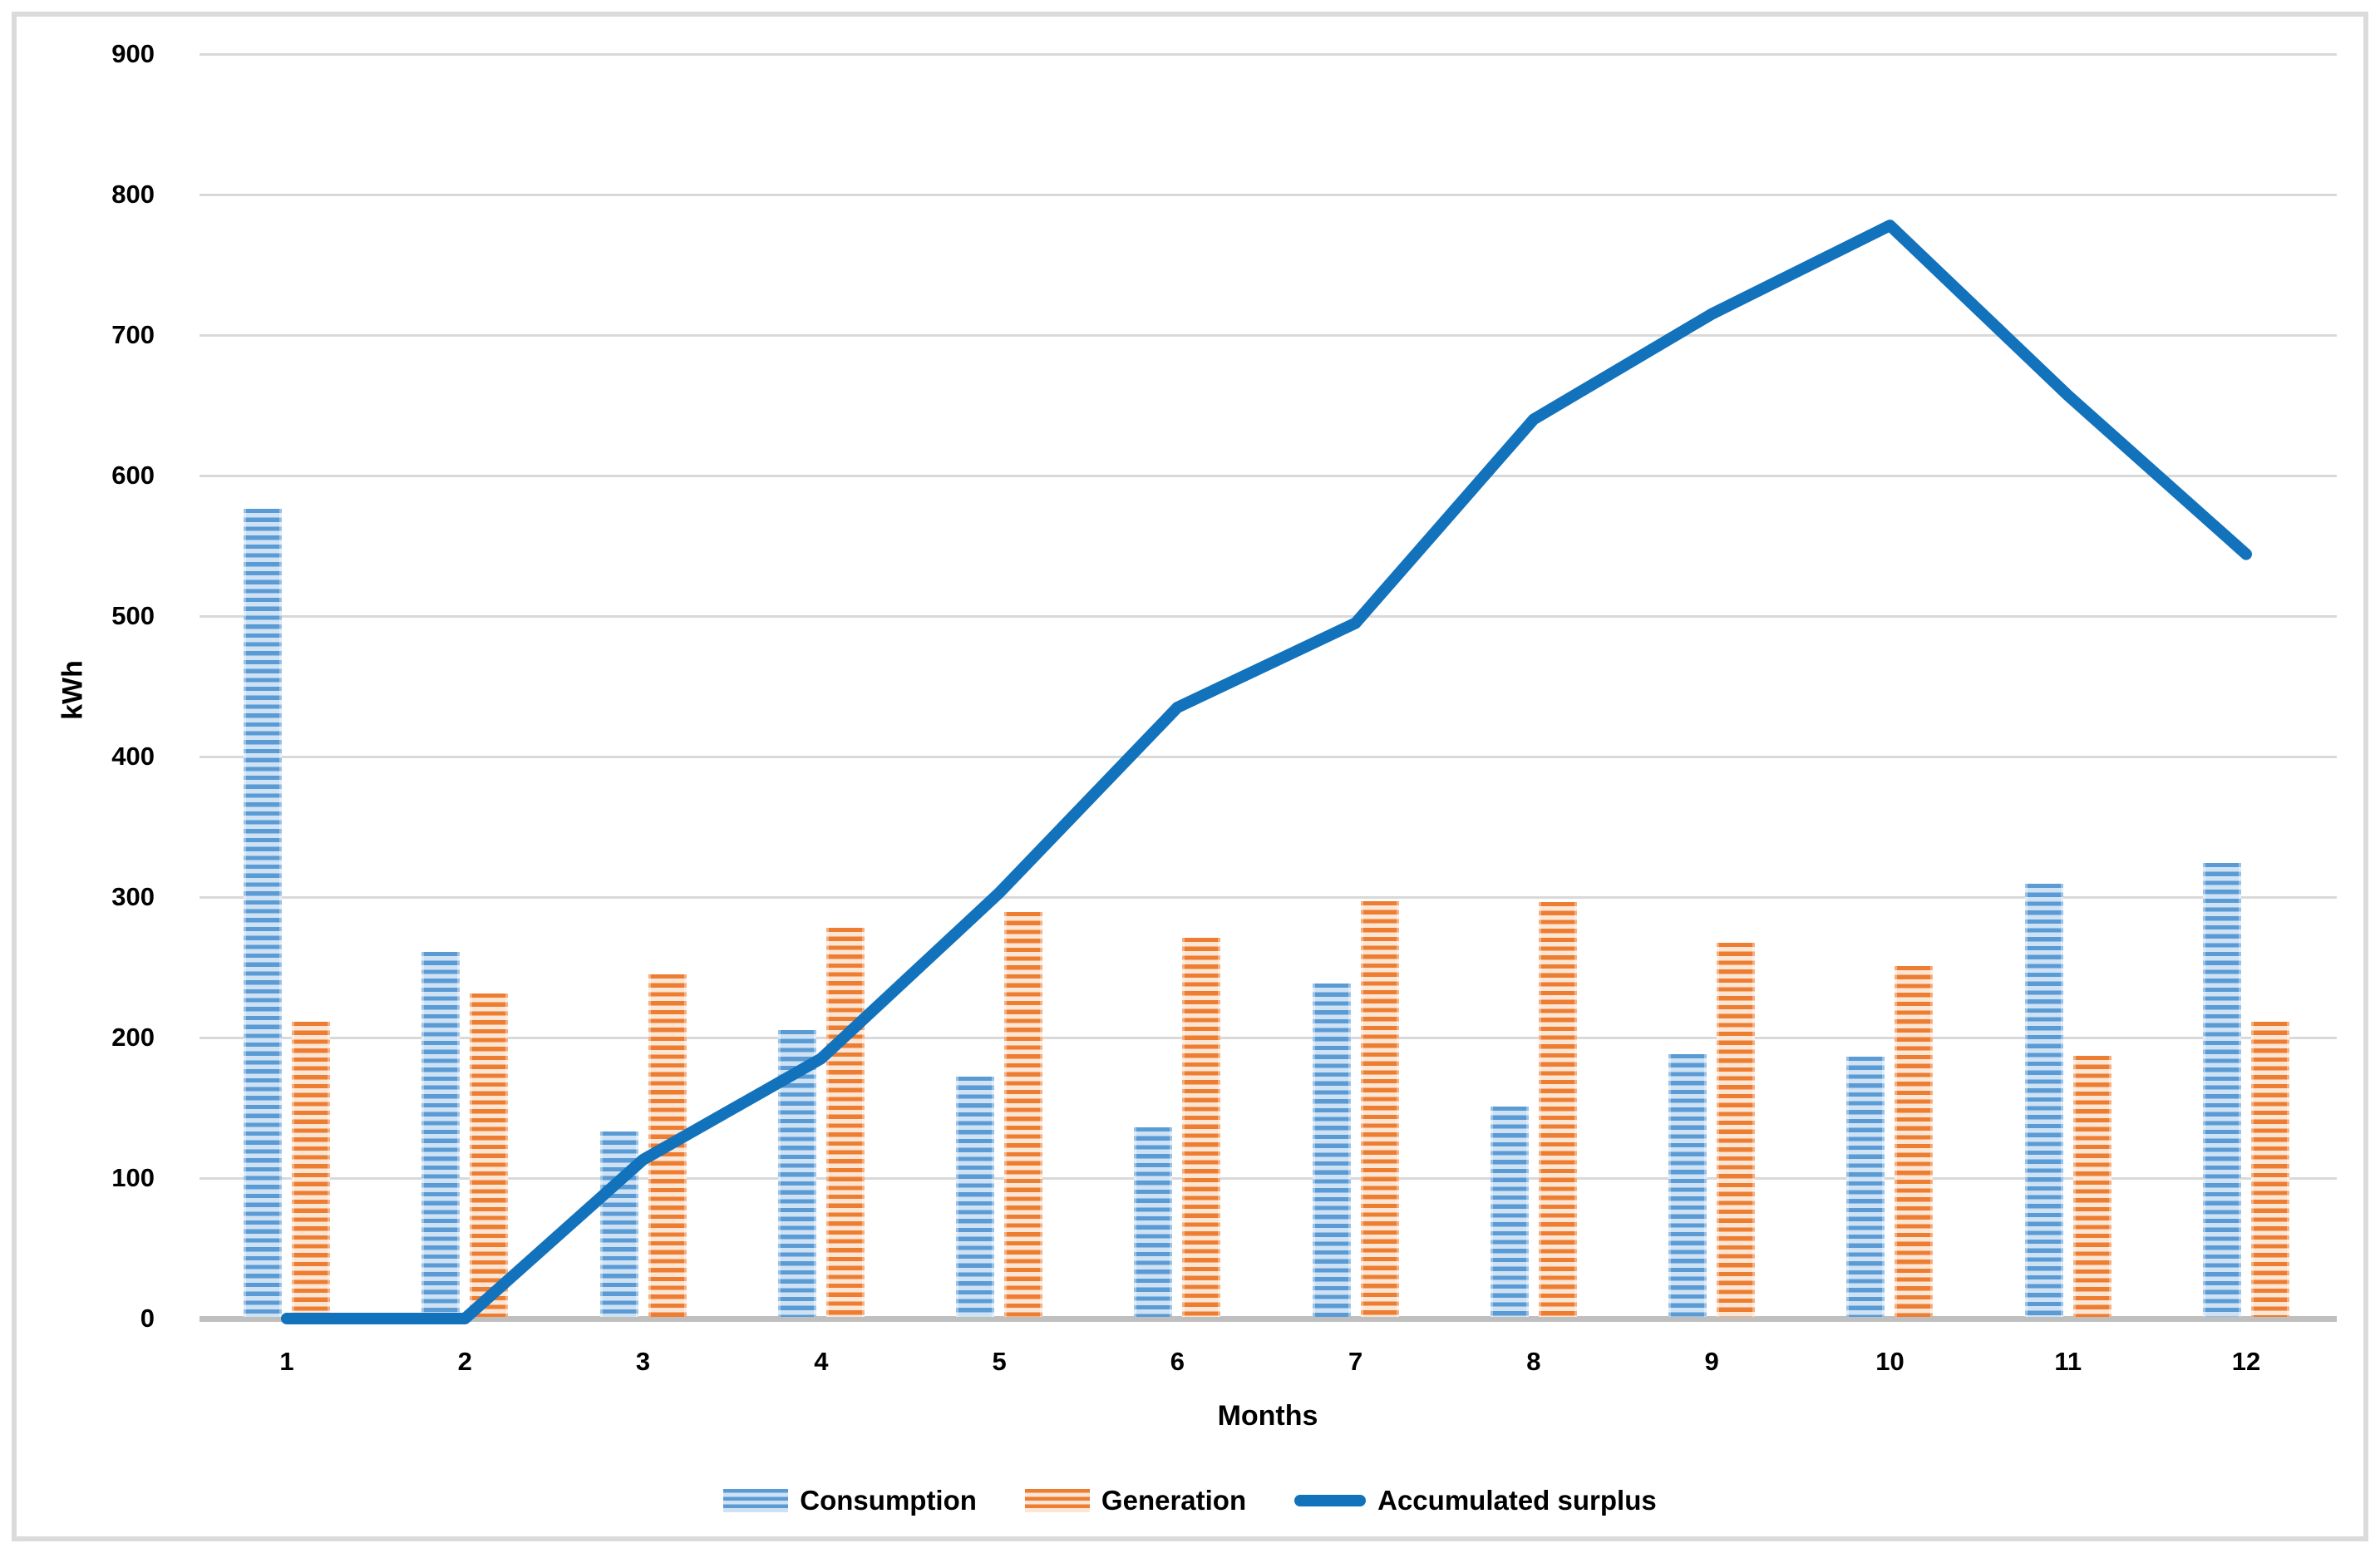 The height and width of the screenshot is (1553, 2380). I want to click on legend-item-consumption: Consumption, so click(850, 1500).